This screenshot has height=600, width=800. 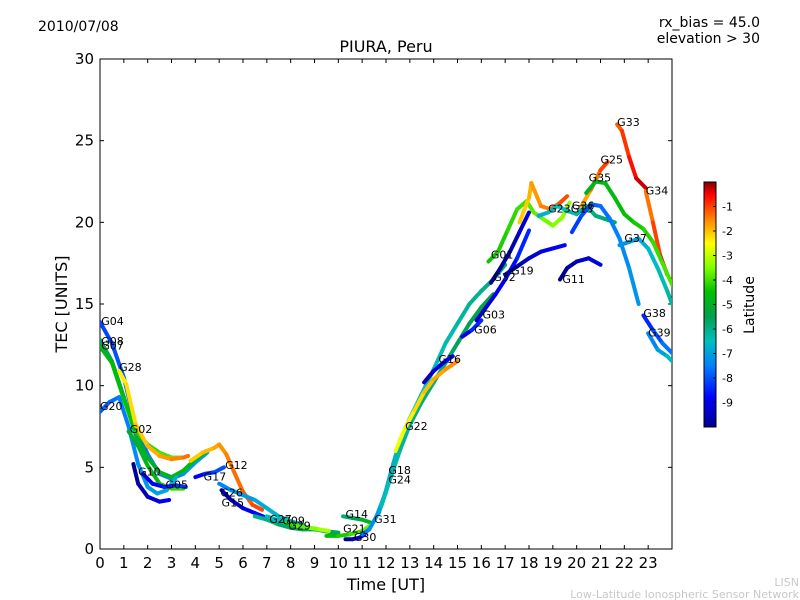 What do you see at coordinates (727, 354) in the screenshot?
I see `colorbar-tick-label: -7` at bounding box center [727, 354].